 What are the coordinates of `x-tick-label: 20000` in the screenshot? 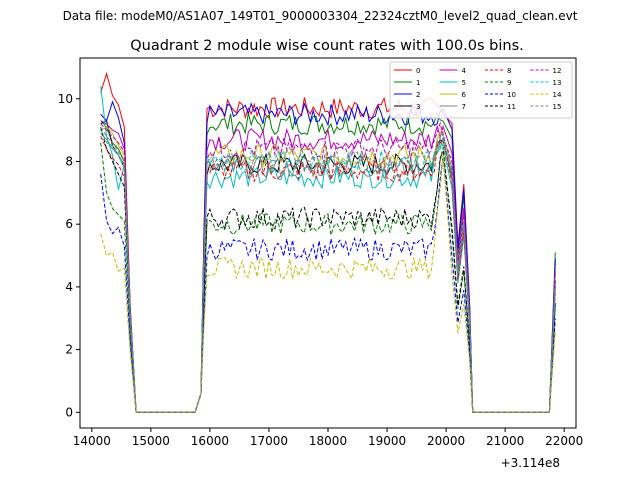 It's located at (446, 441).